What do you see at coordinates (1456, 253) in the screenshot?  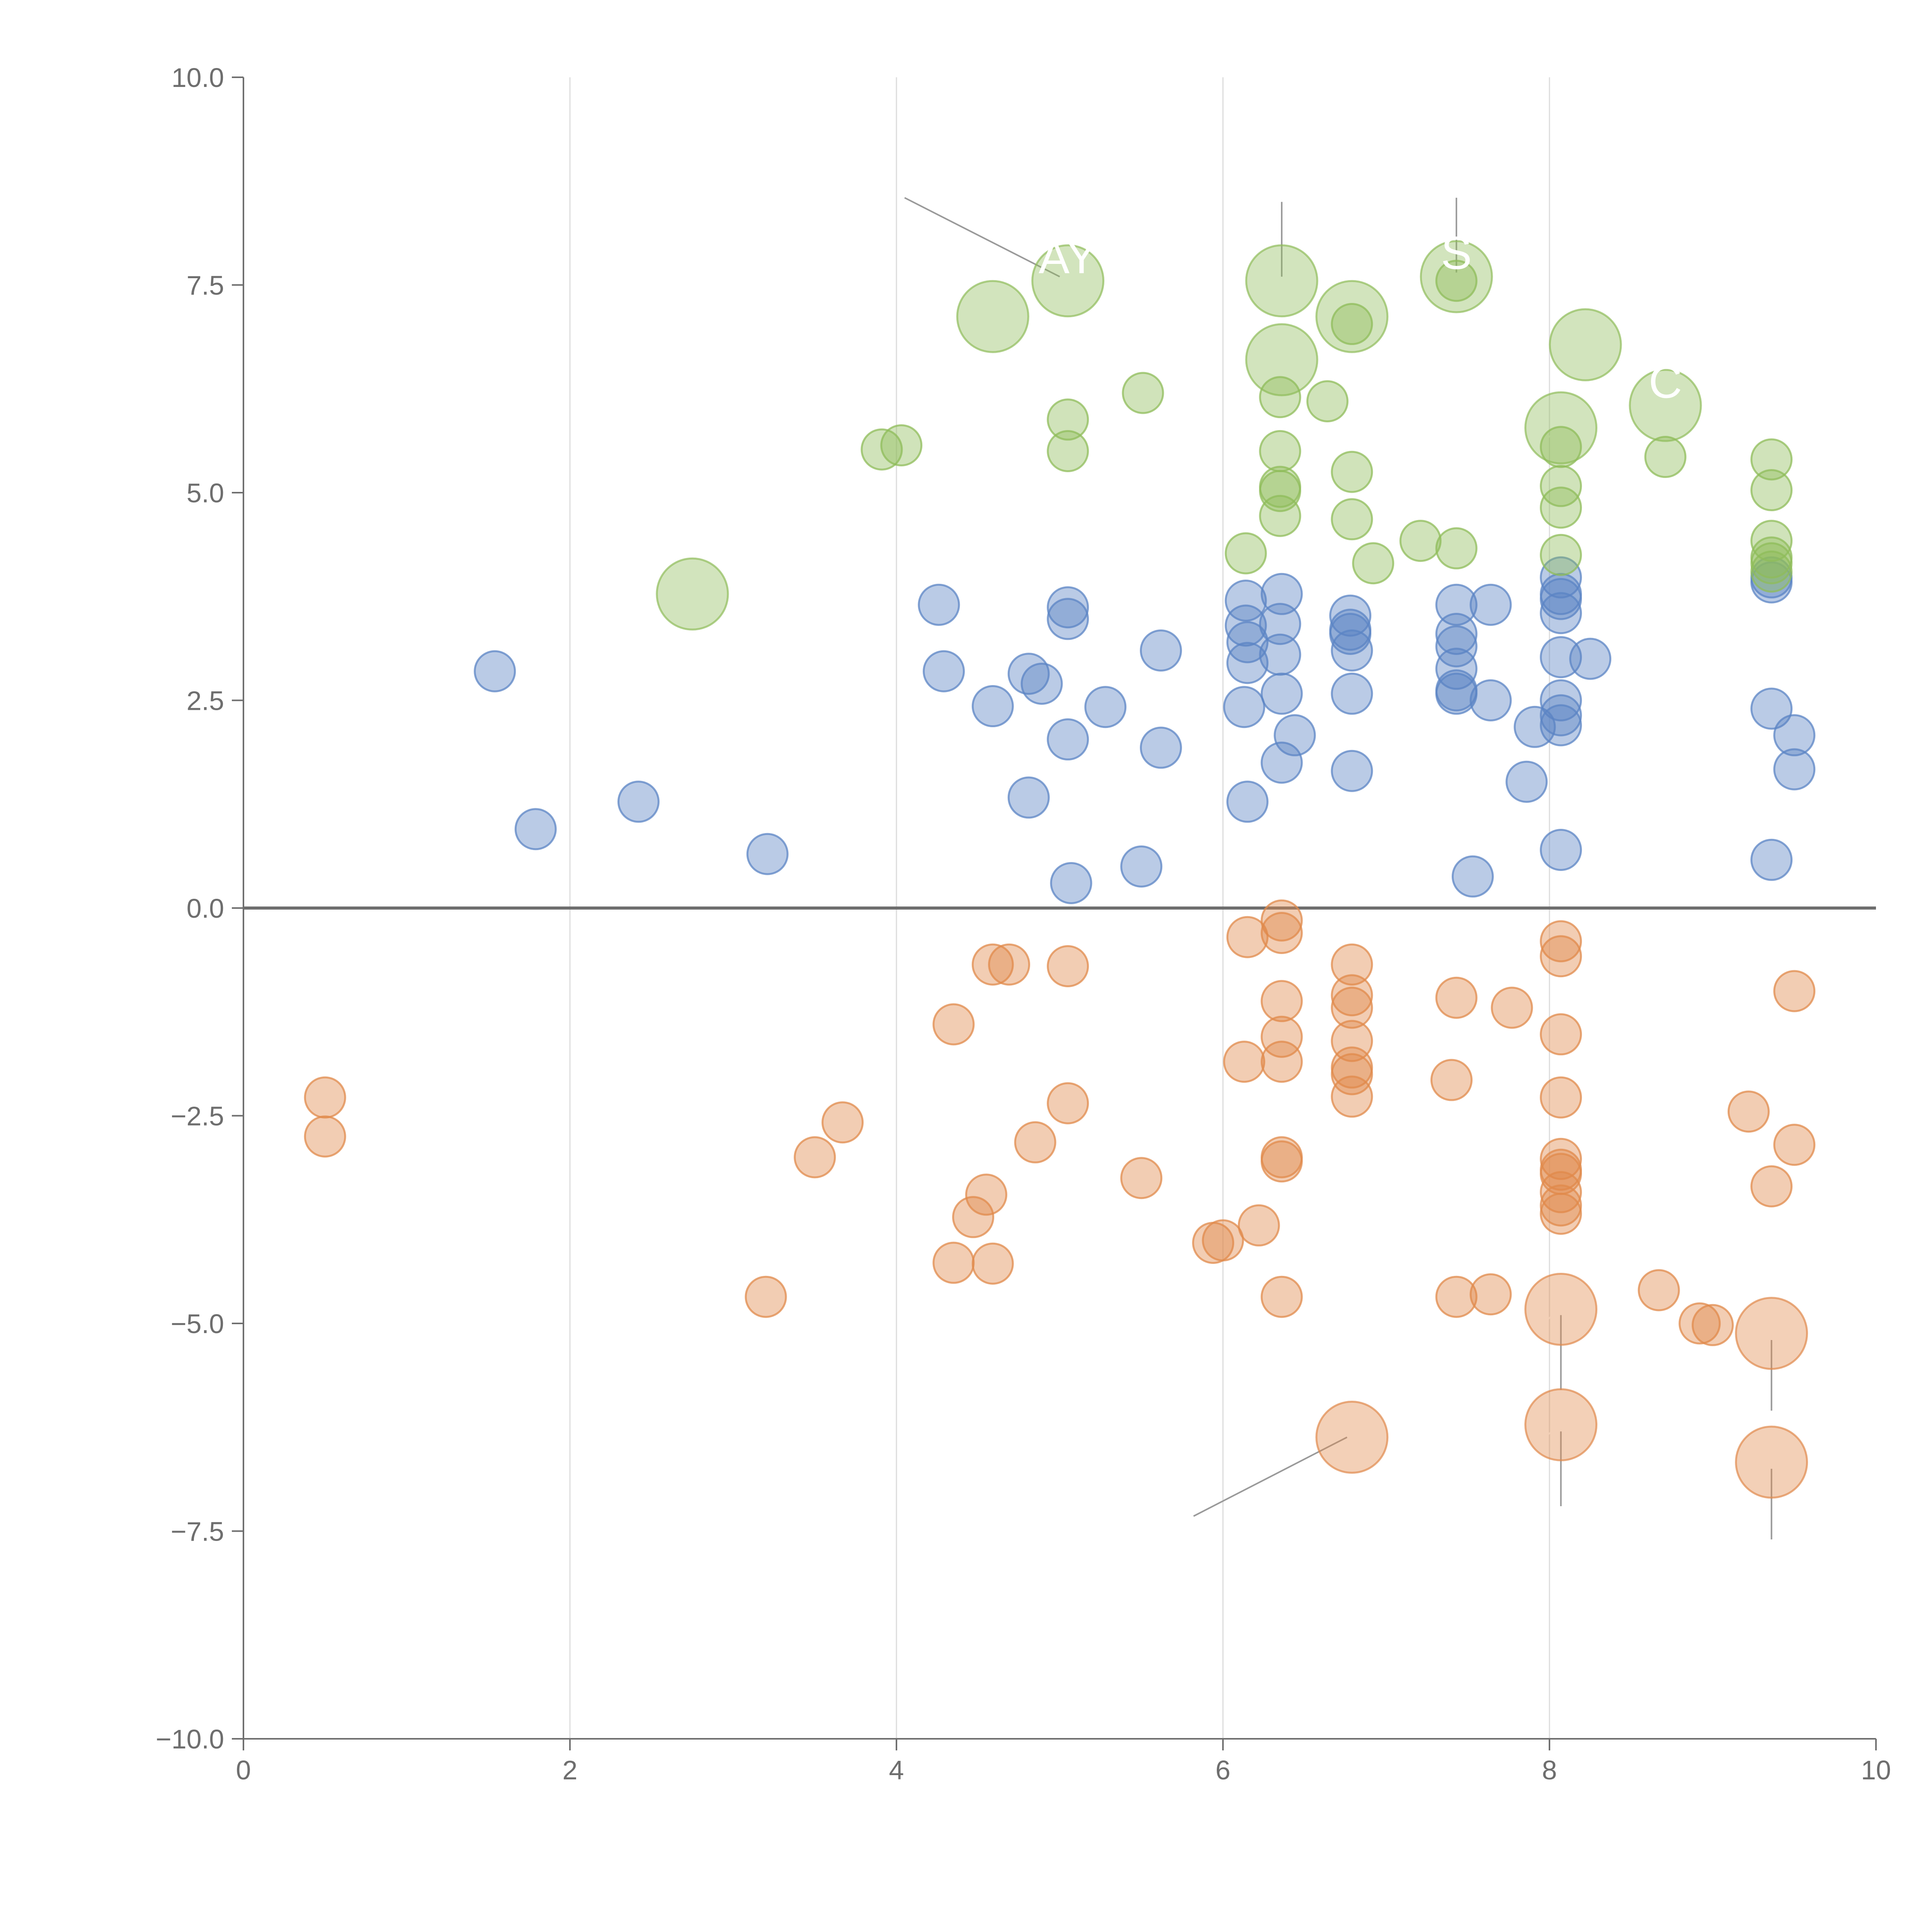 I see `point-label: S` at bounding box center [1456, 253].